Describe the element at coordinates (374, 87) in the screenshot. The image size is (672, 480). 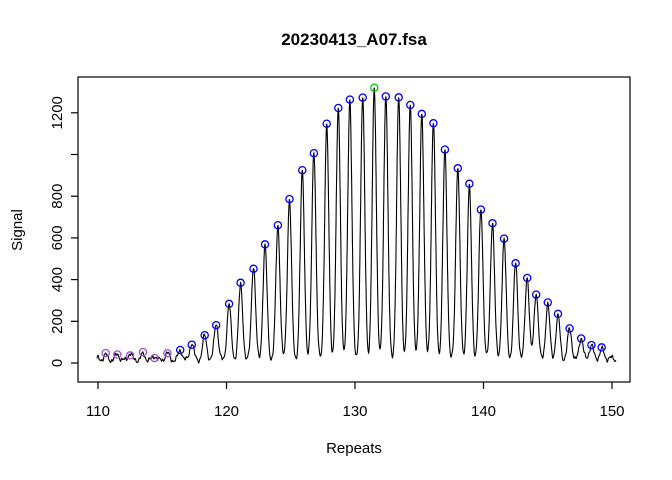
I see `peak-marker-green` at that location.